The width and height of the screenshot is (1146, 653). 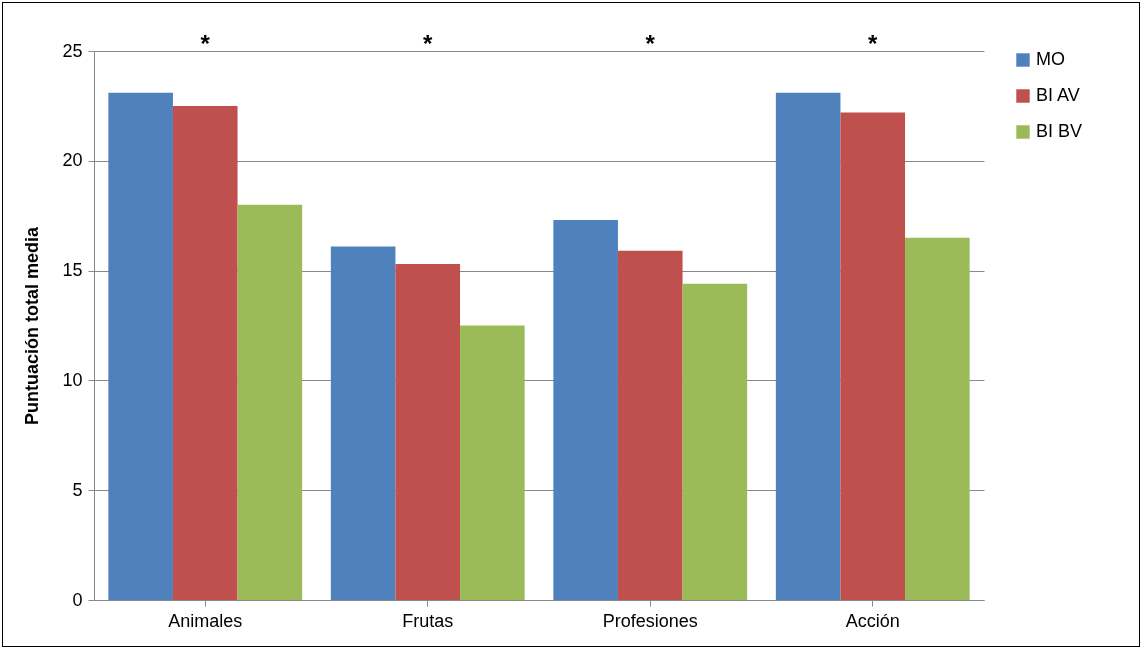 What do you see at coordinates (72, 270) in the screenshot?
I see `y-tick-label: 15` at bounding box center [72, 270].